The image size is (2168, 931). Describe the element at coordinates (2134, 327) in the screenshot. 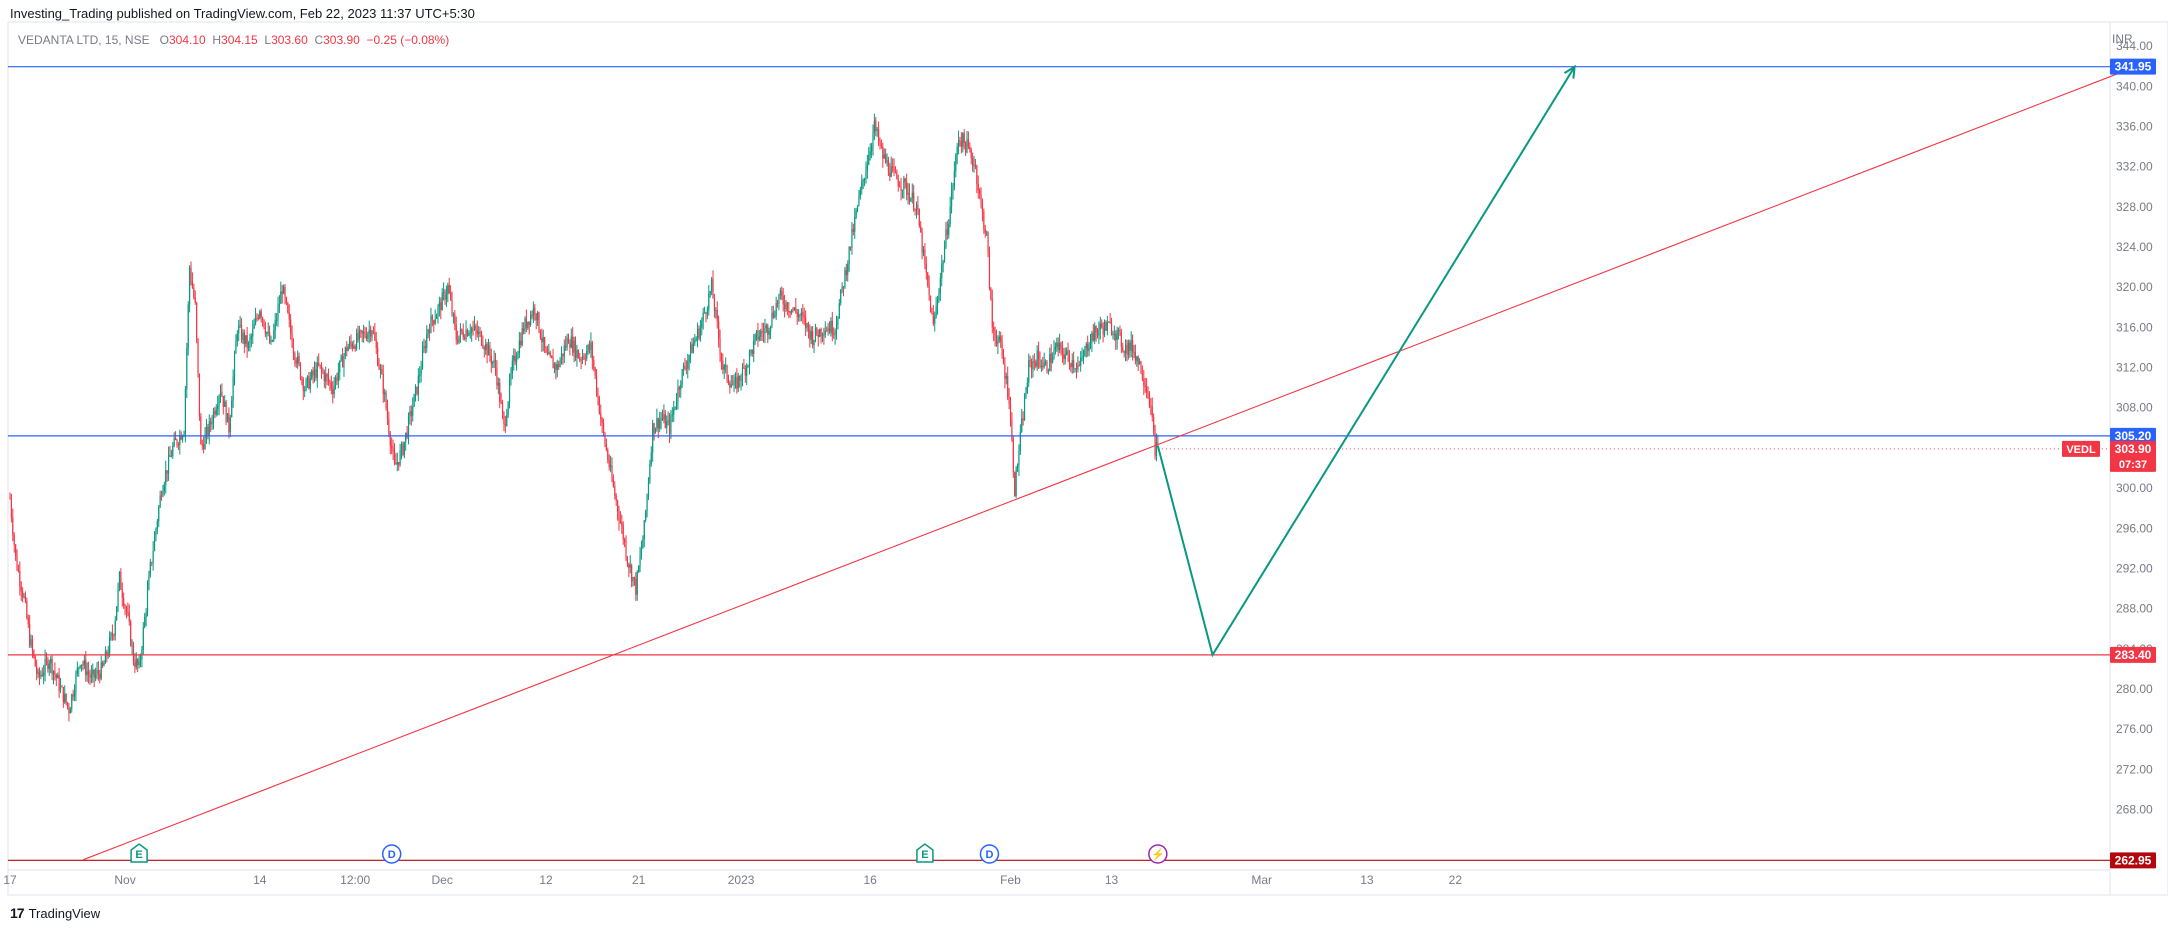

I see `y-tick-label: 316.00` at that location.